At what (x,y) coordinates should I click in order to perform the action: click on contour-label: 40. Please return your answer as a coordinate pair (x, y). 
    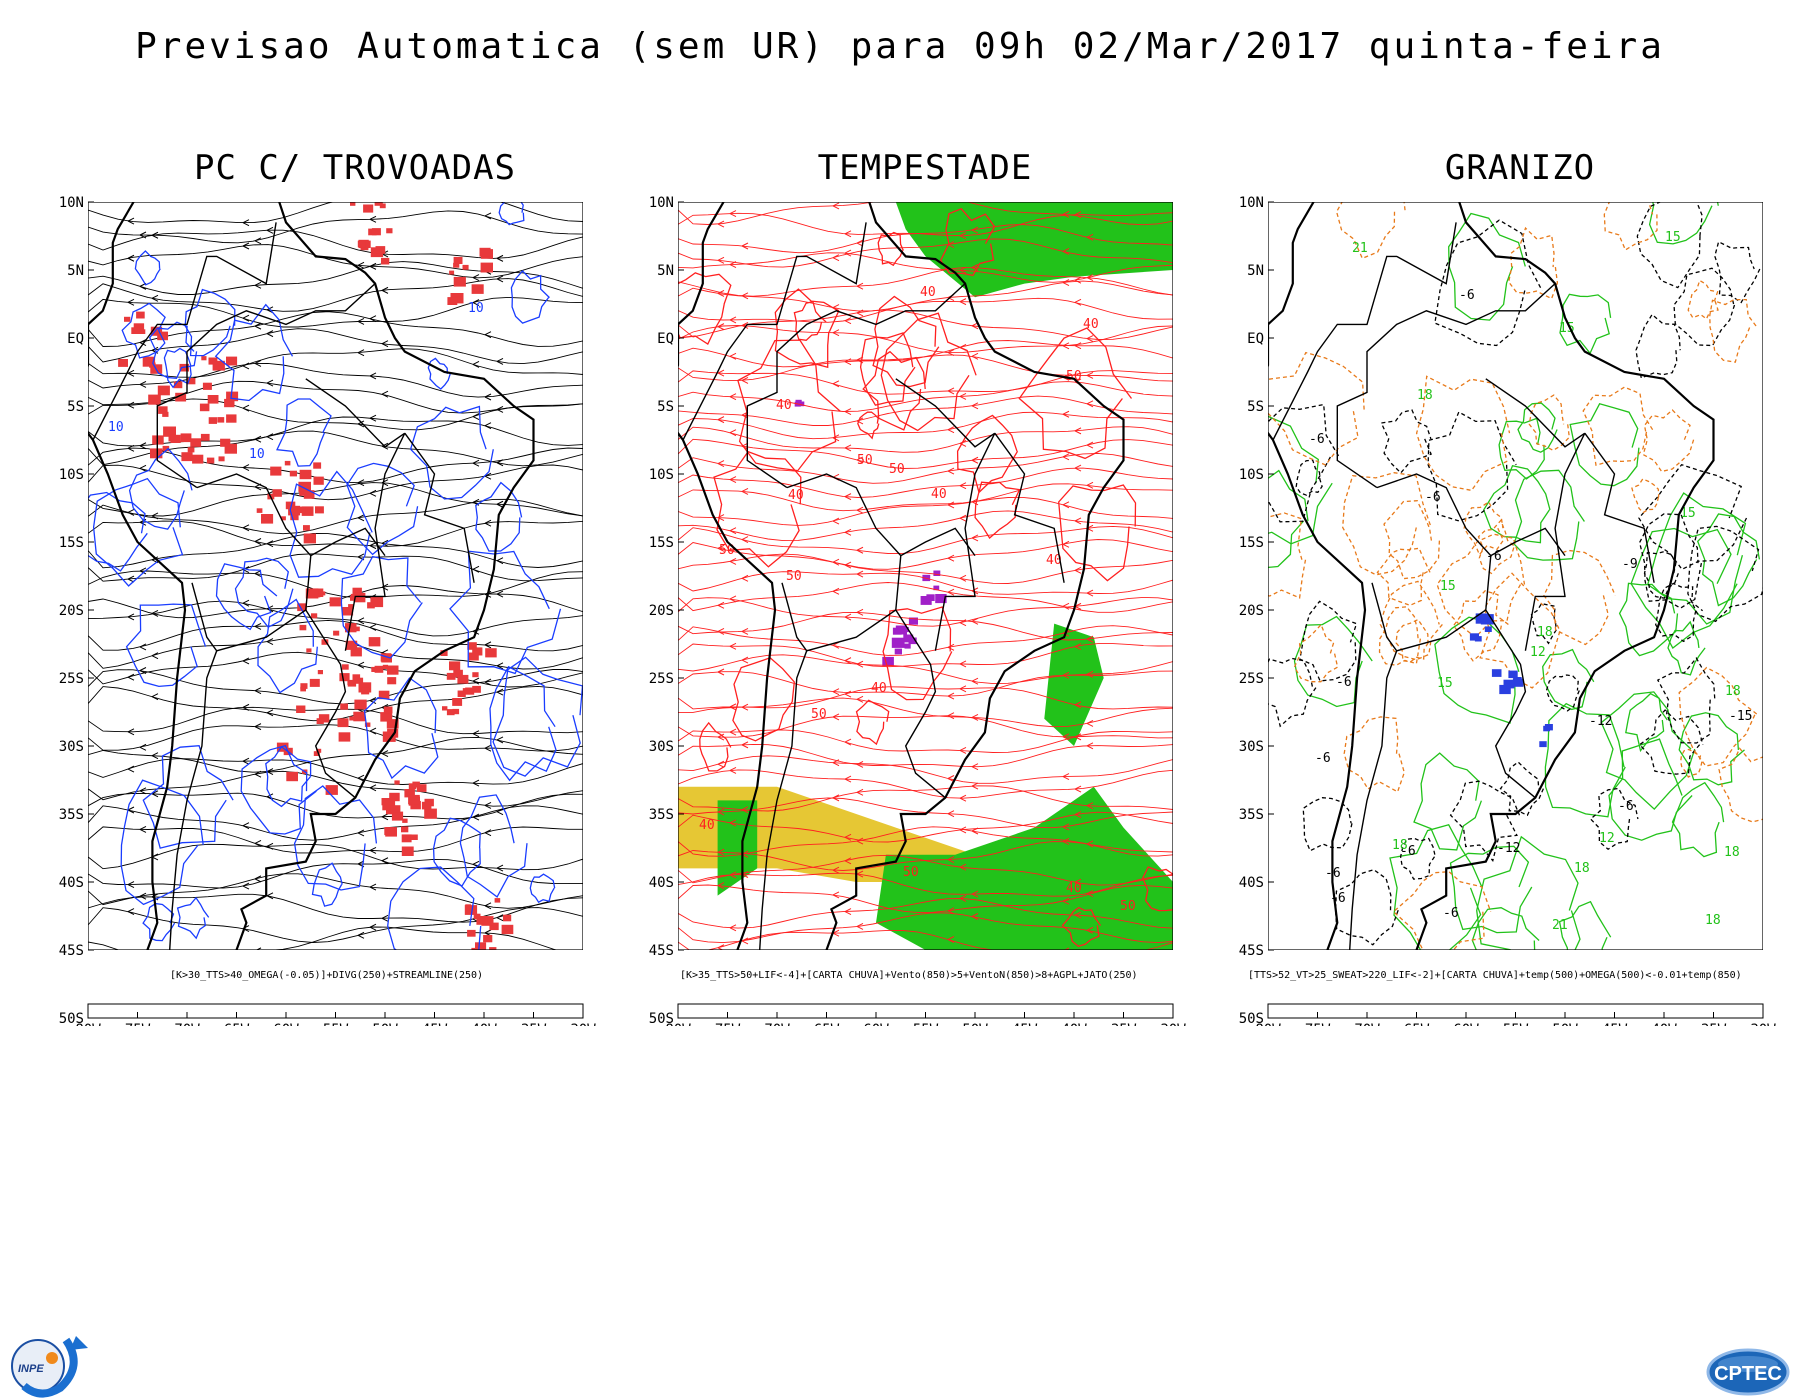
    Looking at the image, I should click on (1091, 324).